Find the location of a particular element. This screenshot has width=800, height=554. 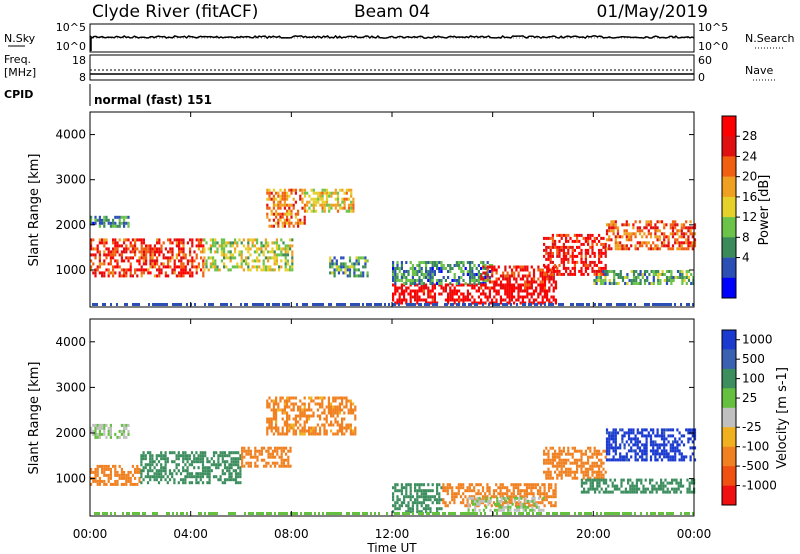

time-tick-label: 16:00 is located at coordinates (492, 534).